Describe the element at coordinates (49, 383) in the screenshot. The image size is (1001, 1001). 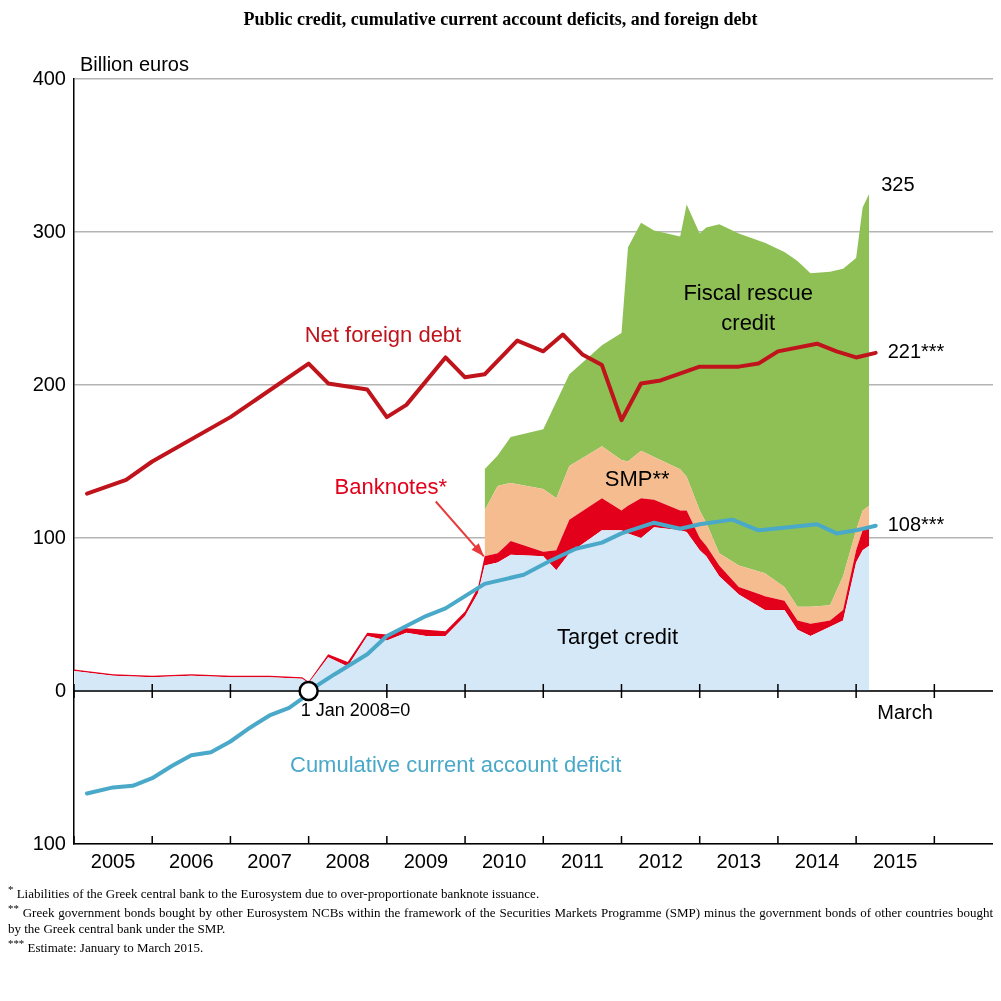
I see `y-tick-label: 200` at that location.